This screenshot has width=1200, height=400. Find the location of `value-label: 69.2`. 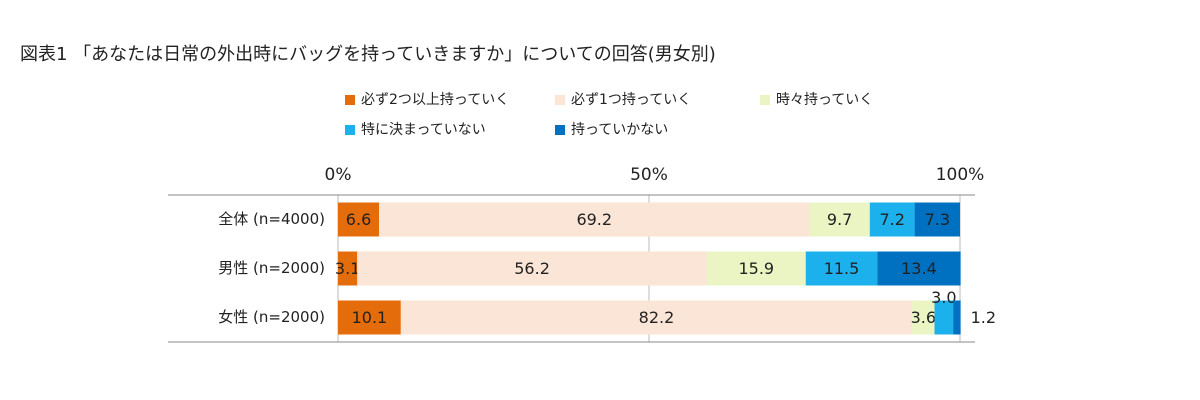

value-label: 69.2 is located at coordinates (594, 219).